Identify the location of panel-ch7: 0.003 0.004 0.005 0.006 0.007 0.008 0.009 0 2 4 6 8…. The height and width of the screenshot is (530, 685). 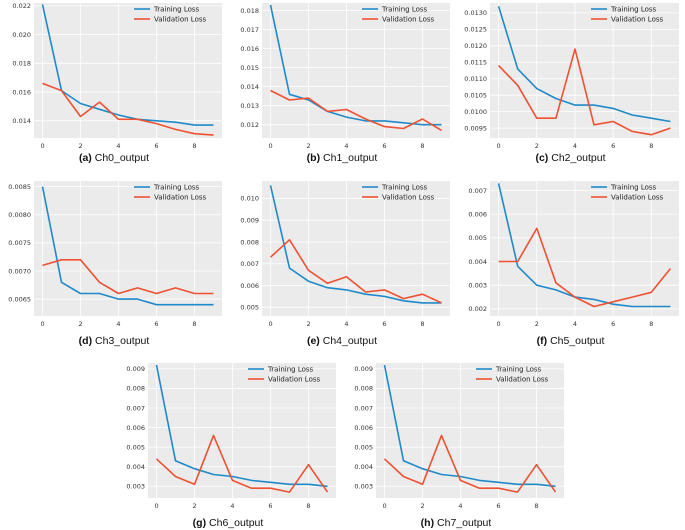
(456, 445).